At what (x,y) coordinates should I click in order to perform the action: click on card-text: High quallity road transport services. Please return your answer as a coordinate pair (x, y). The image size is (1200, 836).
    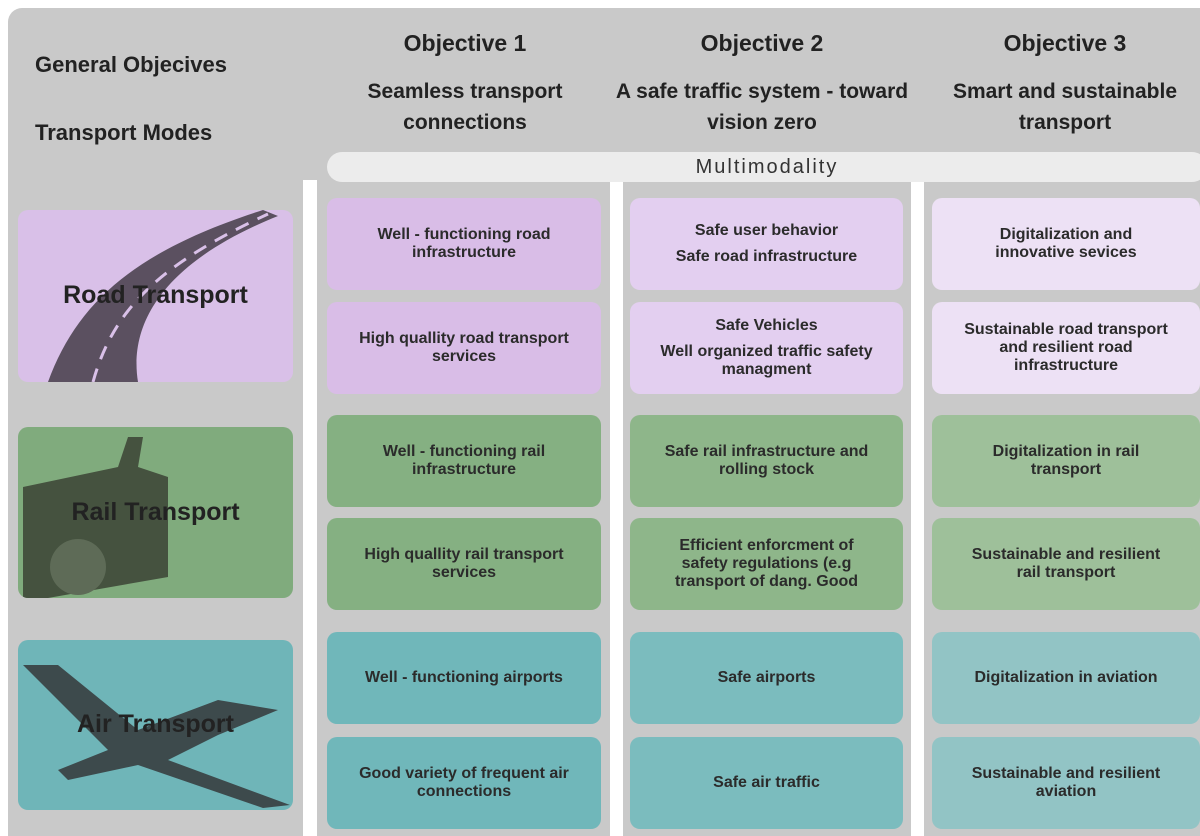
    Looking at the image, I should click on (464, 347).